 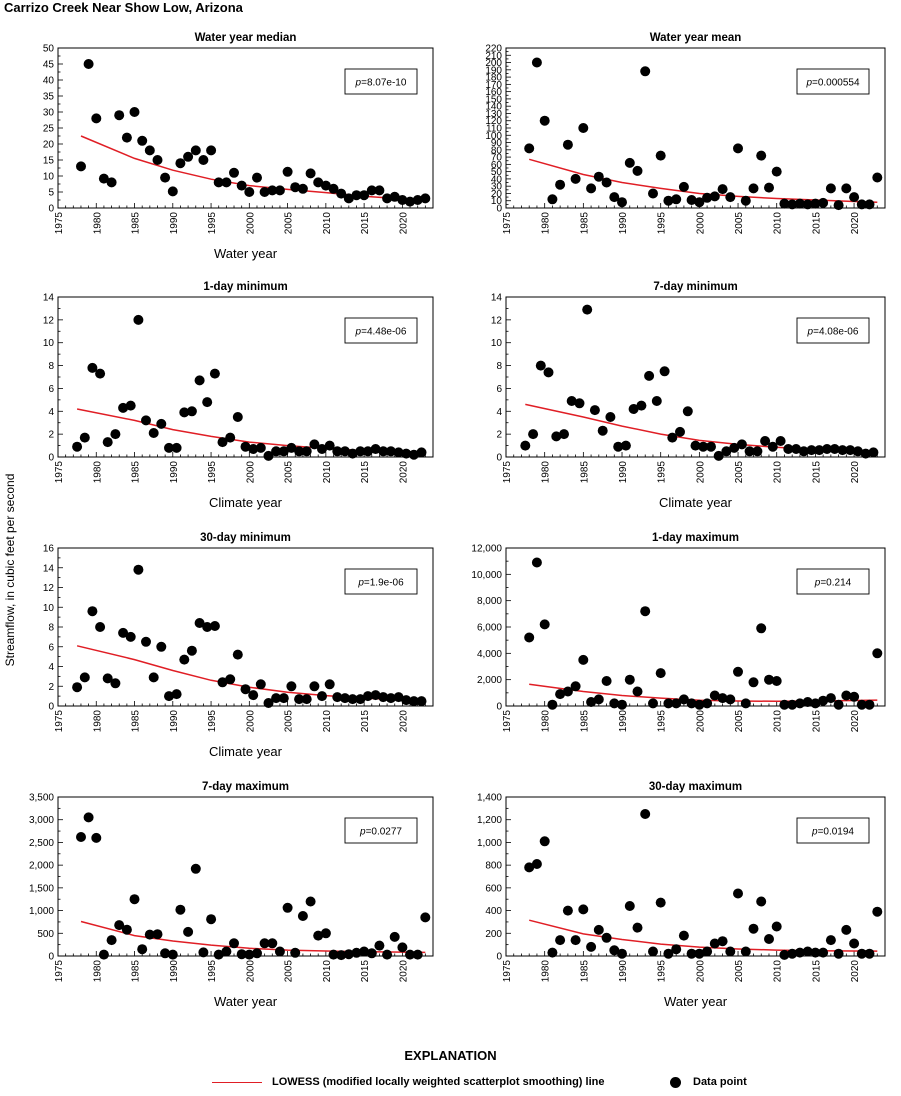 I want to click on x-axis-label: Climate year, so click(x=246, y=502).